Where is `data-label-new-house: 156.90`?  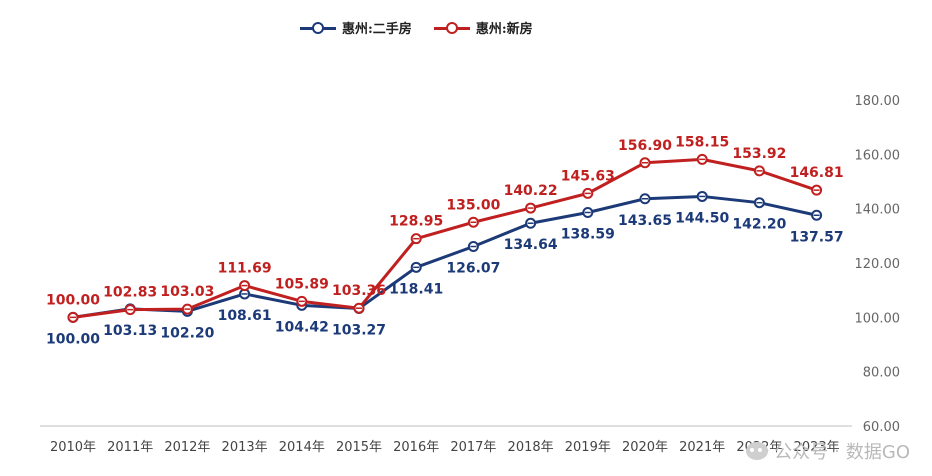
data-label-new-house: 156.90 is located at coordinates (645, 146).